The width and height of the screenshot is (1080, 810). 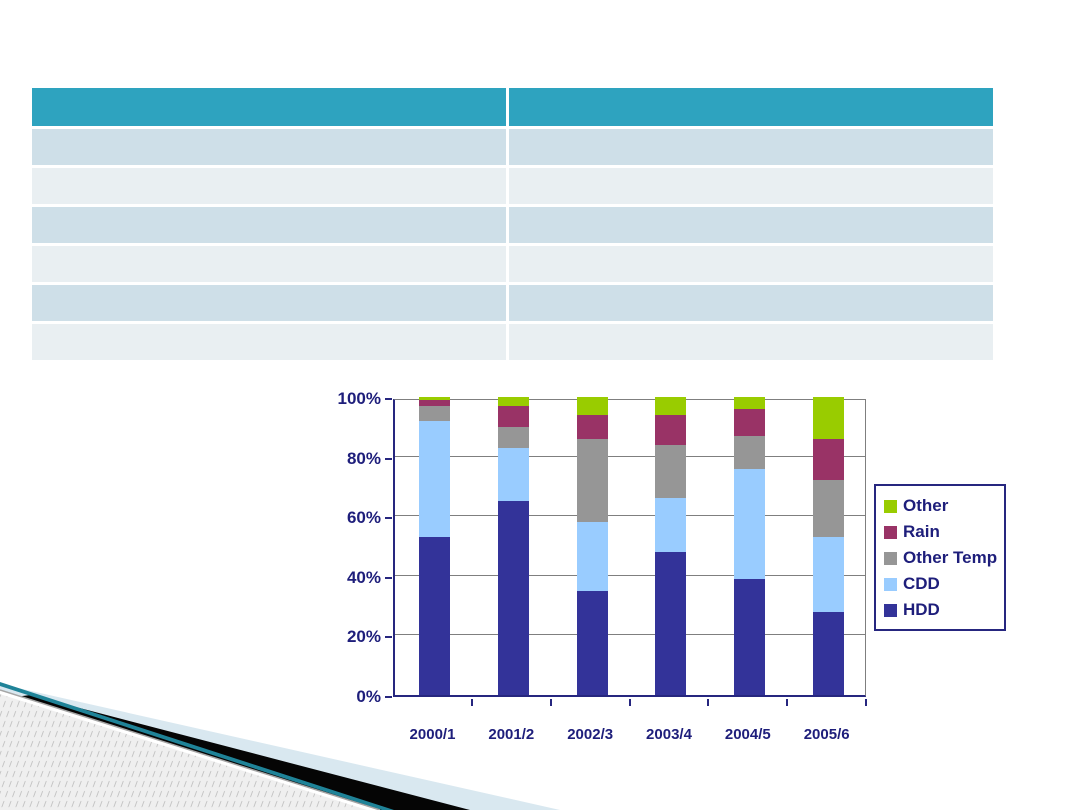 I want to click on wedge-teal-line, so click(x=197, y=746).